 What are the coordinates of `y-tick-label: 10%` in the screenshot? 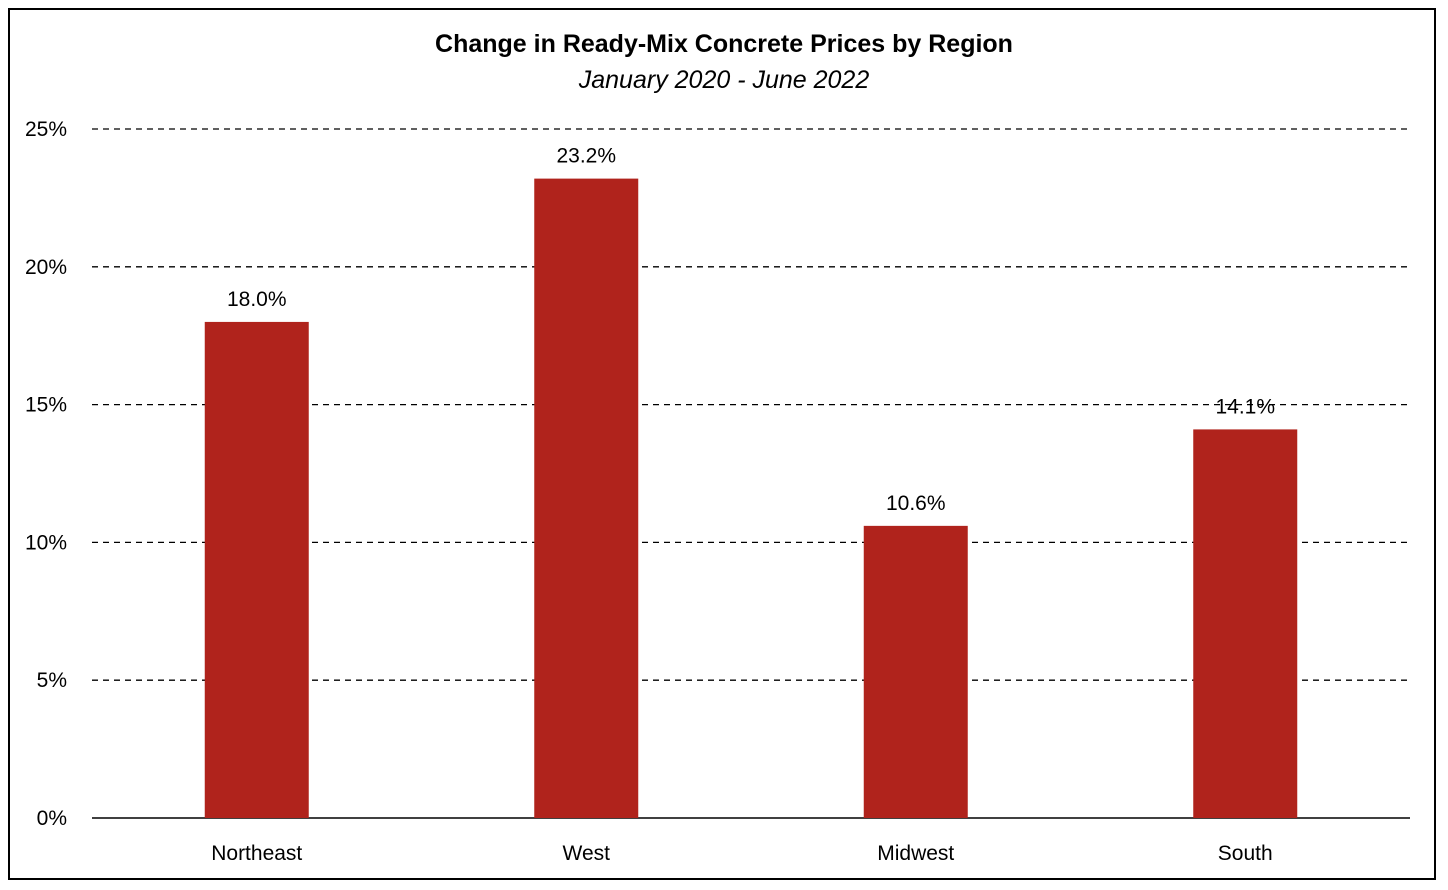 It's located at (46, 542).